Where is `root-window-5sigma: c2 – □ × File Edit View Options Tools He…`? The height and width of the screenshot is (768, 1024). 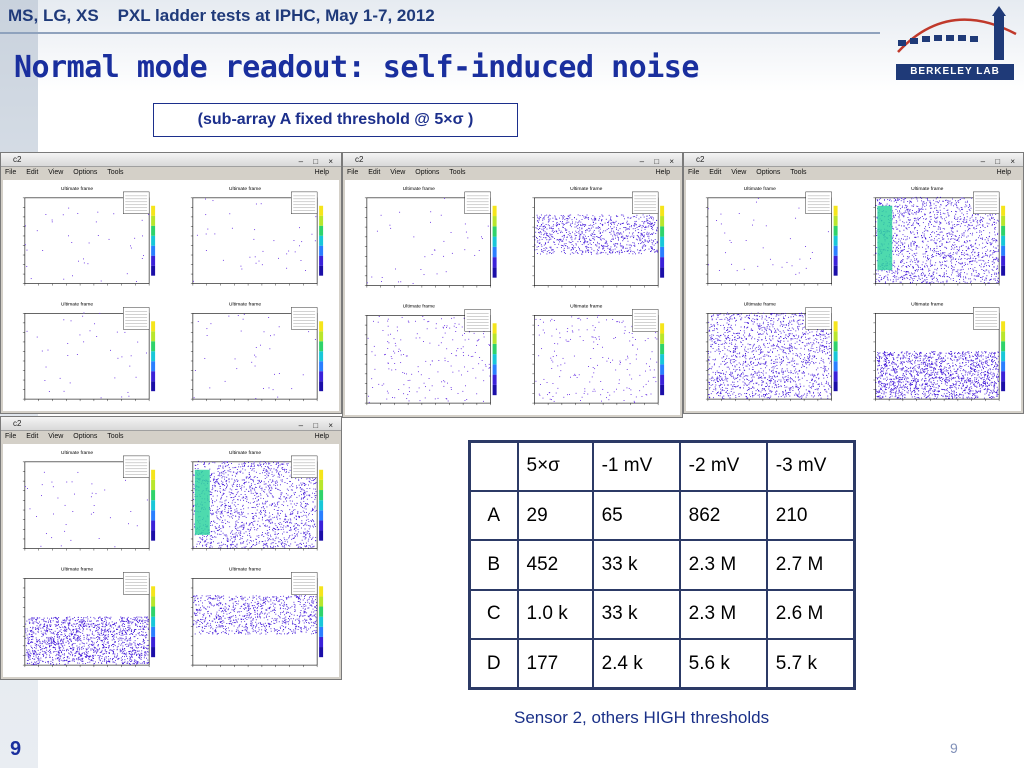 root-window-5sigma: c2 – □ × File Edit View Options Tools He… is located at coordinates (171, 283).